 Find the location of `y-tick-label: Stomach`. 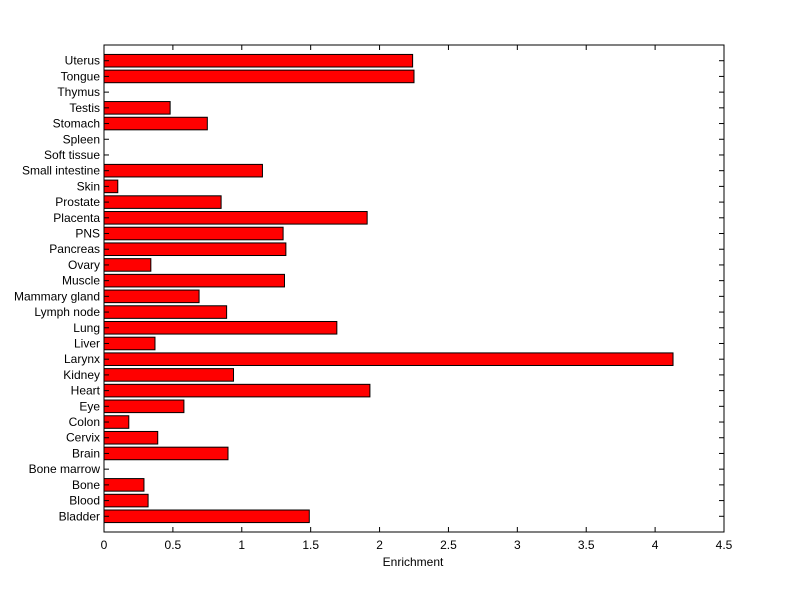

y-tick-label: Stomach is located at coordinates (76, 124).